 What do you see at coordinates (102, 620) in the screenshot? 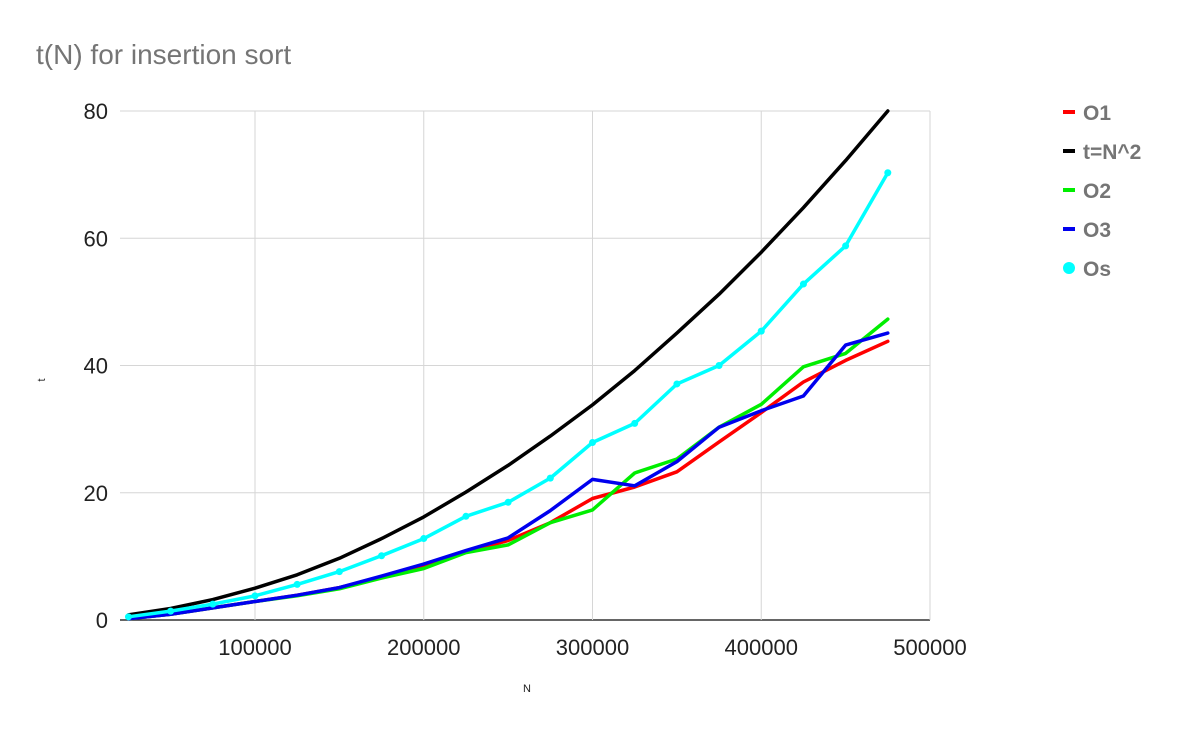
I see `y-tick-label: 0` at bounding box center [102, 620].